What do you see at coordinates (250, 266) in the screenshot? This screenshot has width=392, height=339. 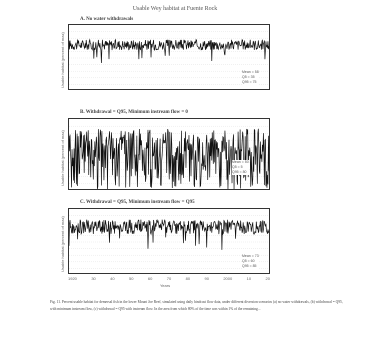 I see `legend-line: Q95 = 85` at bounding box center [250, 266].